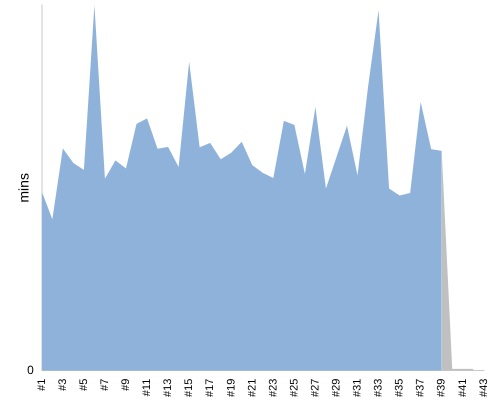 The image size is (500, 400). What do you see at coordinates (147, 387) in the screenshot?
I see `x-tick-label: #11` at bounding box center [147, 387].